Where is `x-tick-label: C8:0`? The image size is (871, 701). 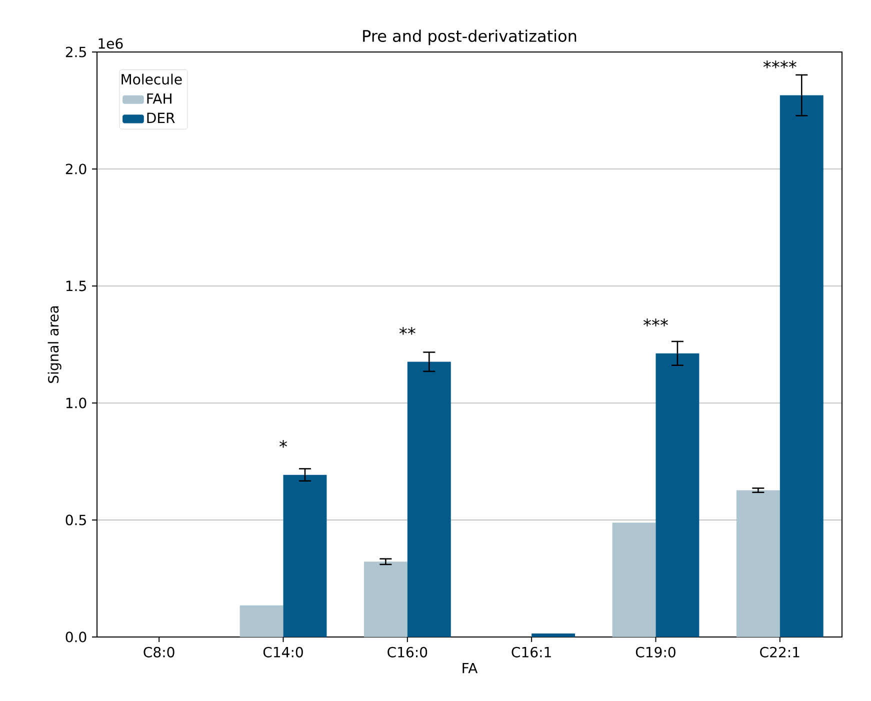
x-tick-label: C8:0 is located at coordinates (159, 652).